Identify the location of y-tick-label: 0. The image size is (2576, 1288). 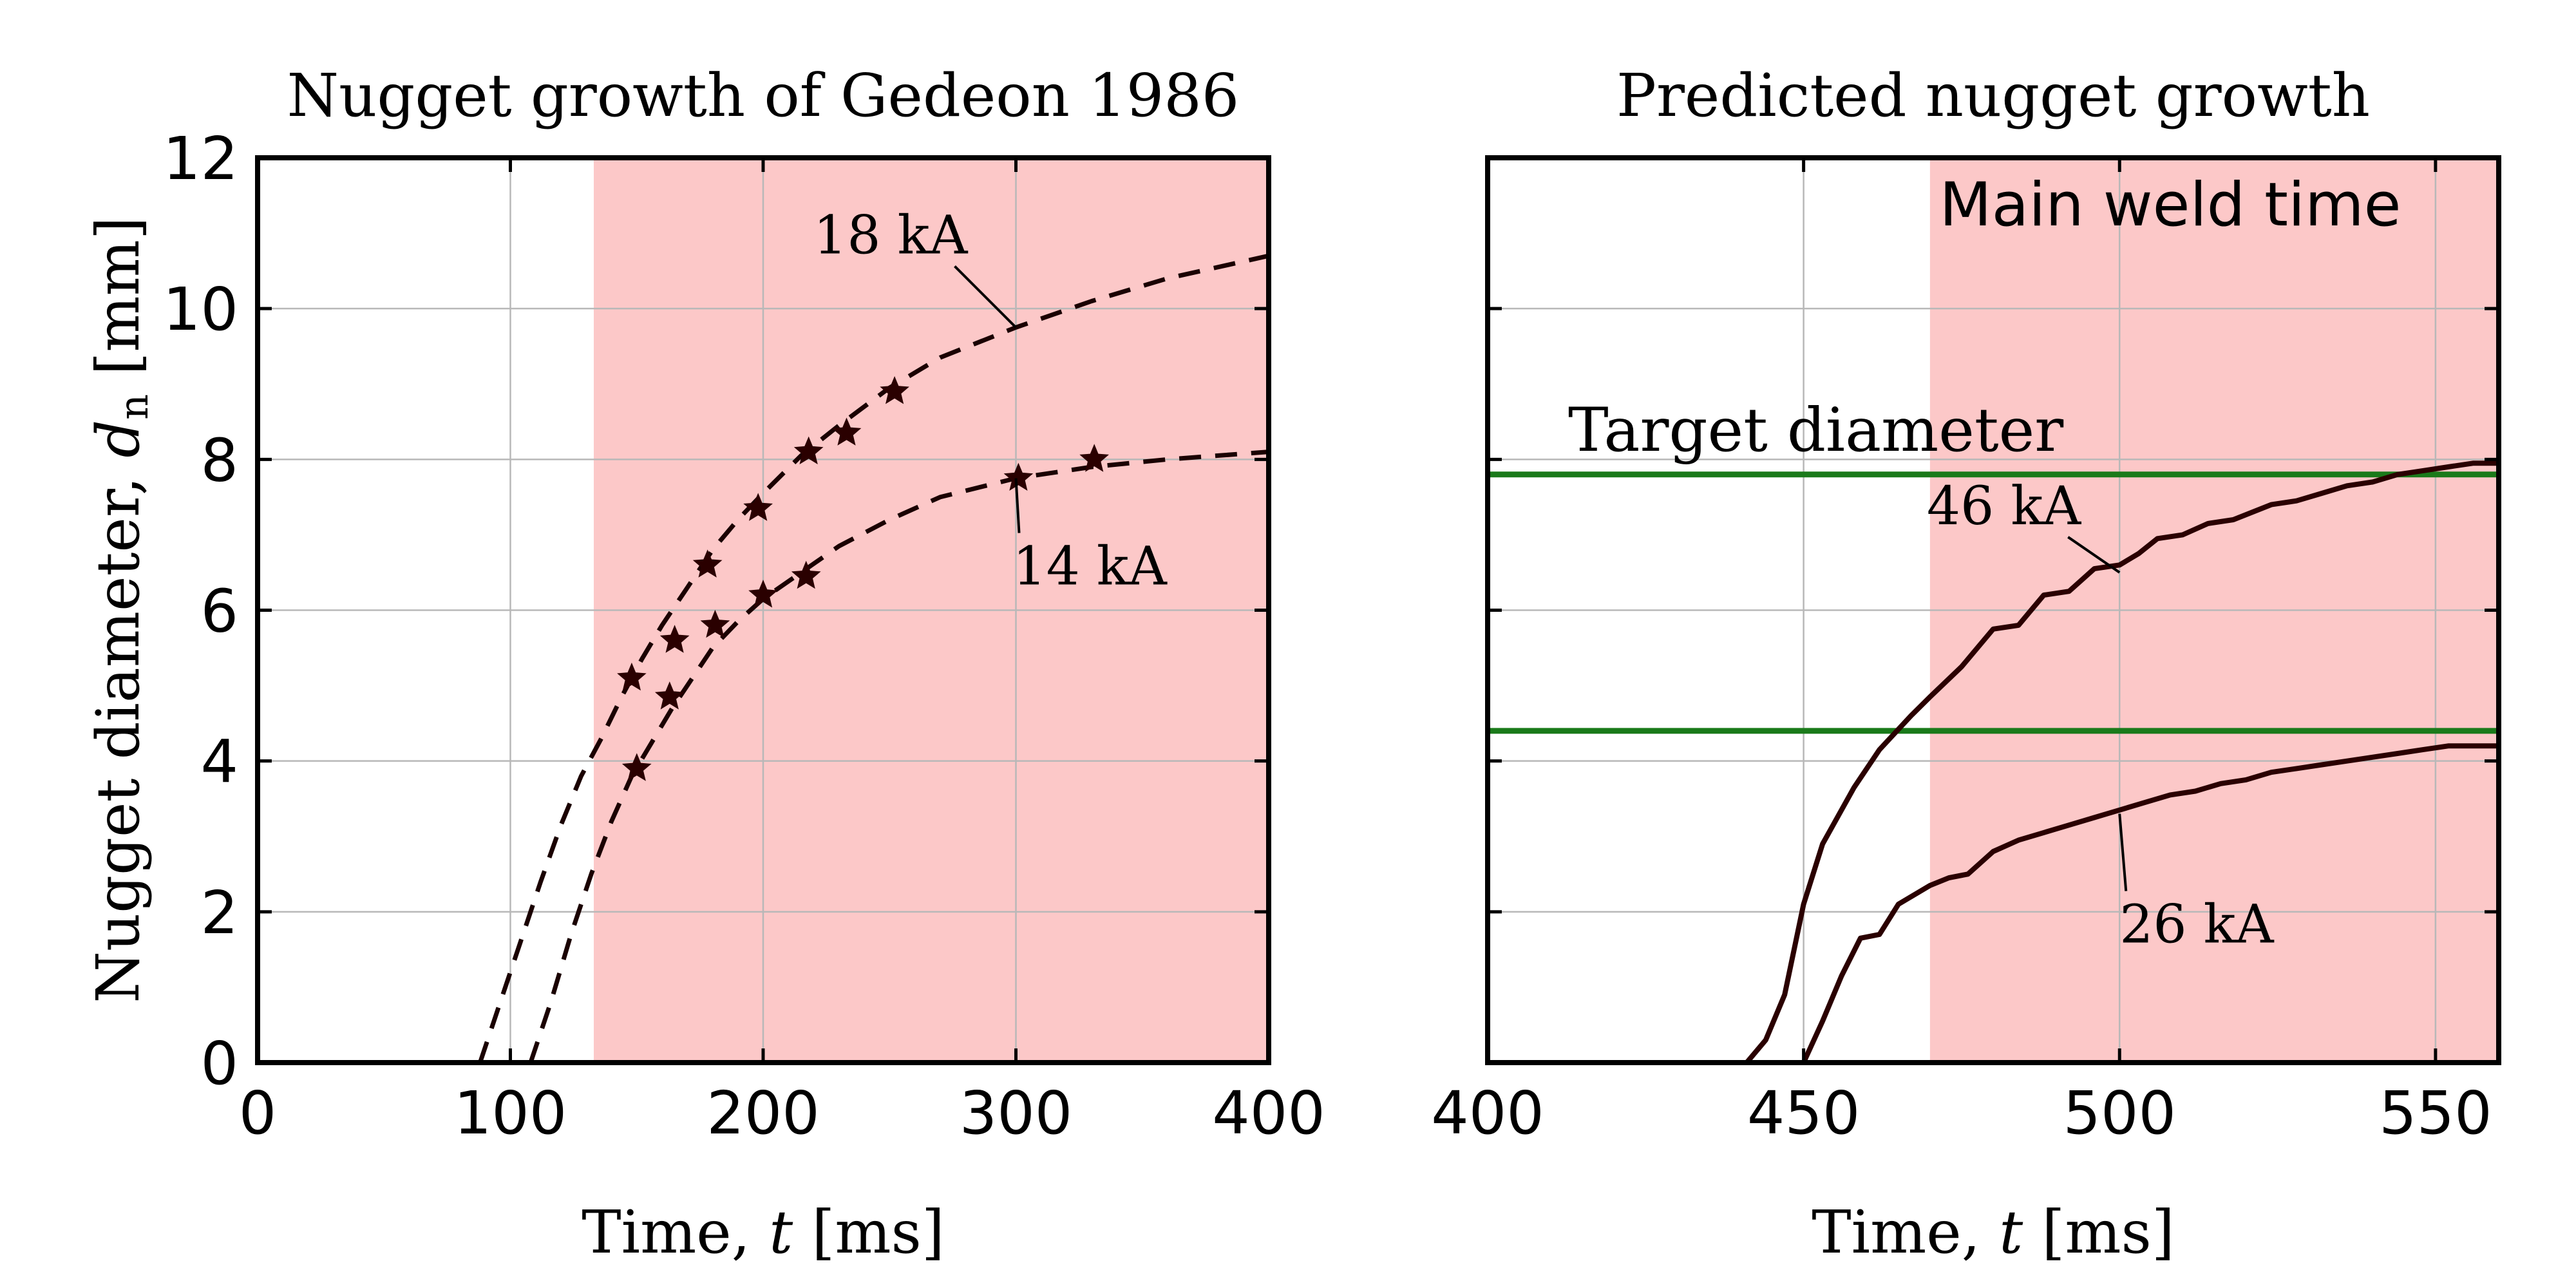
(219, 1063).